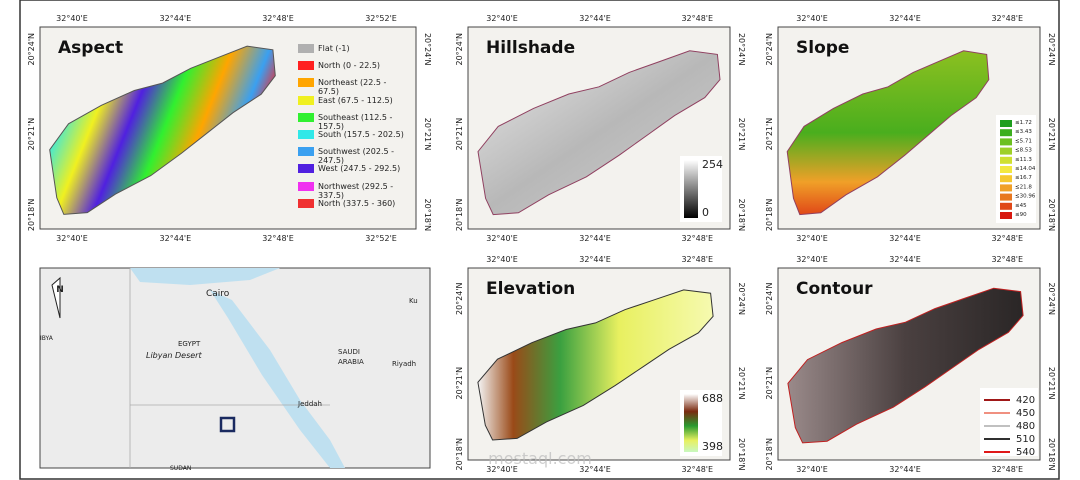 The width and height of the screenshot is (1080, 480). I want to click on legend-item: Northeast (22.5 - 67.5), so click(353, 87).